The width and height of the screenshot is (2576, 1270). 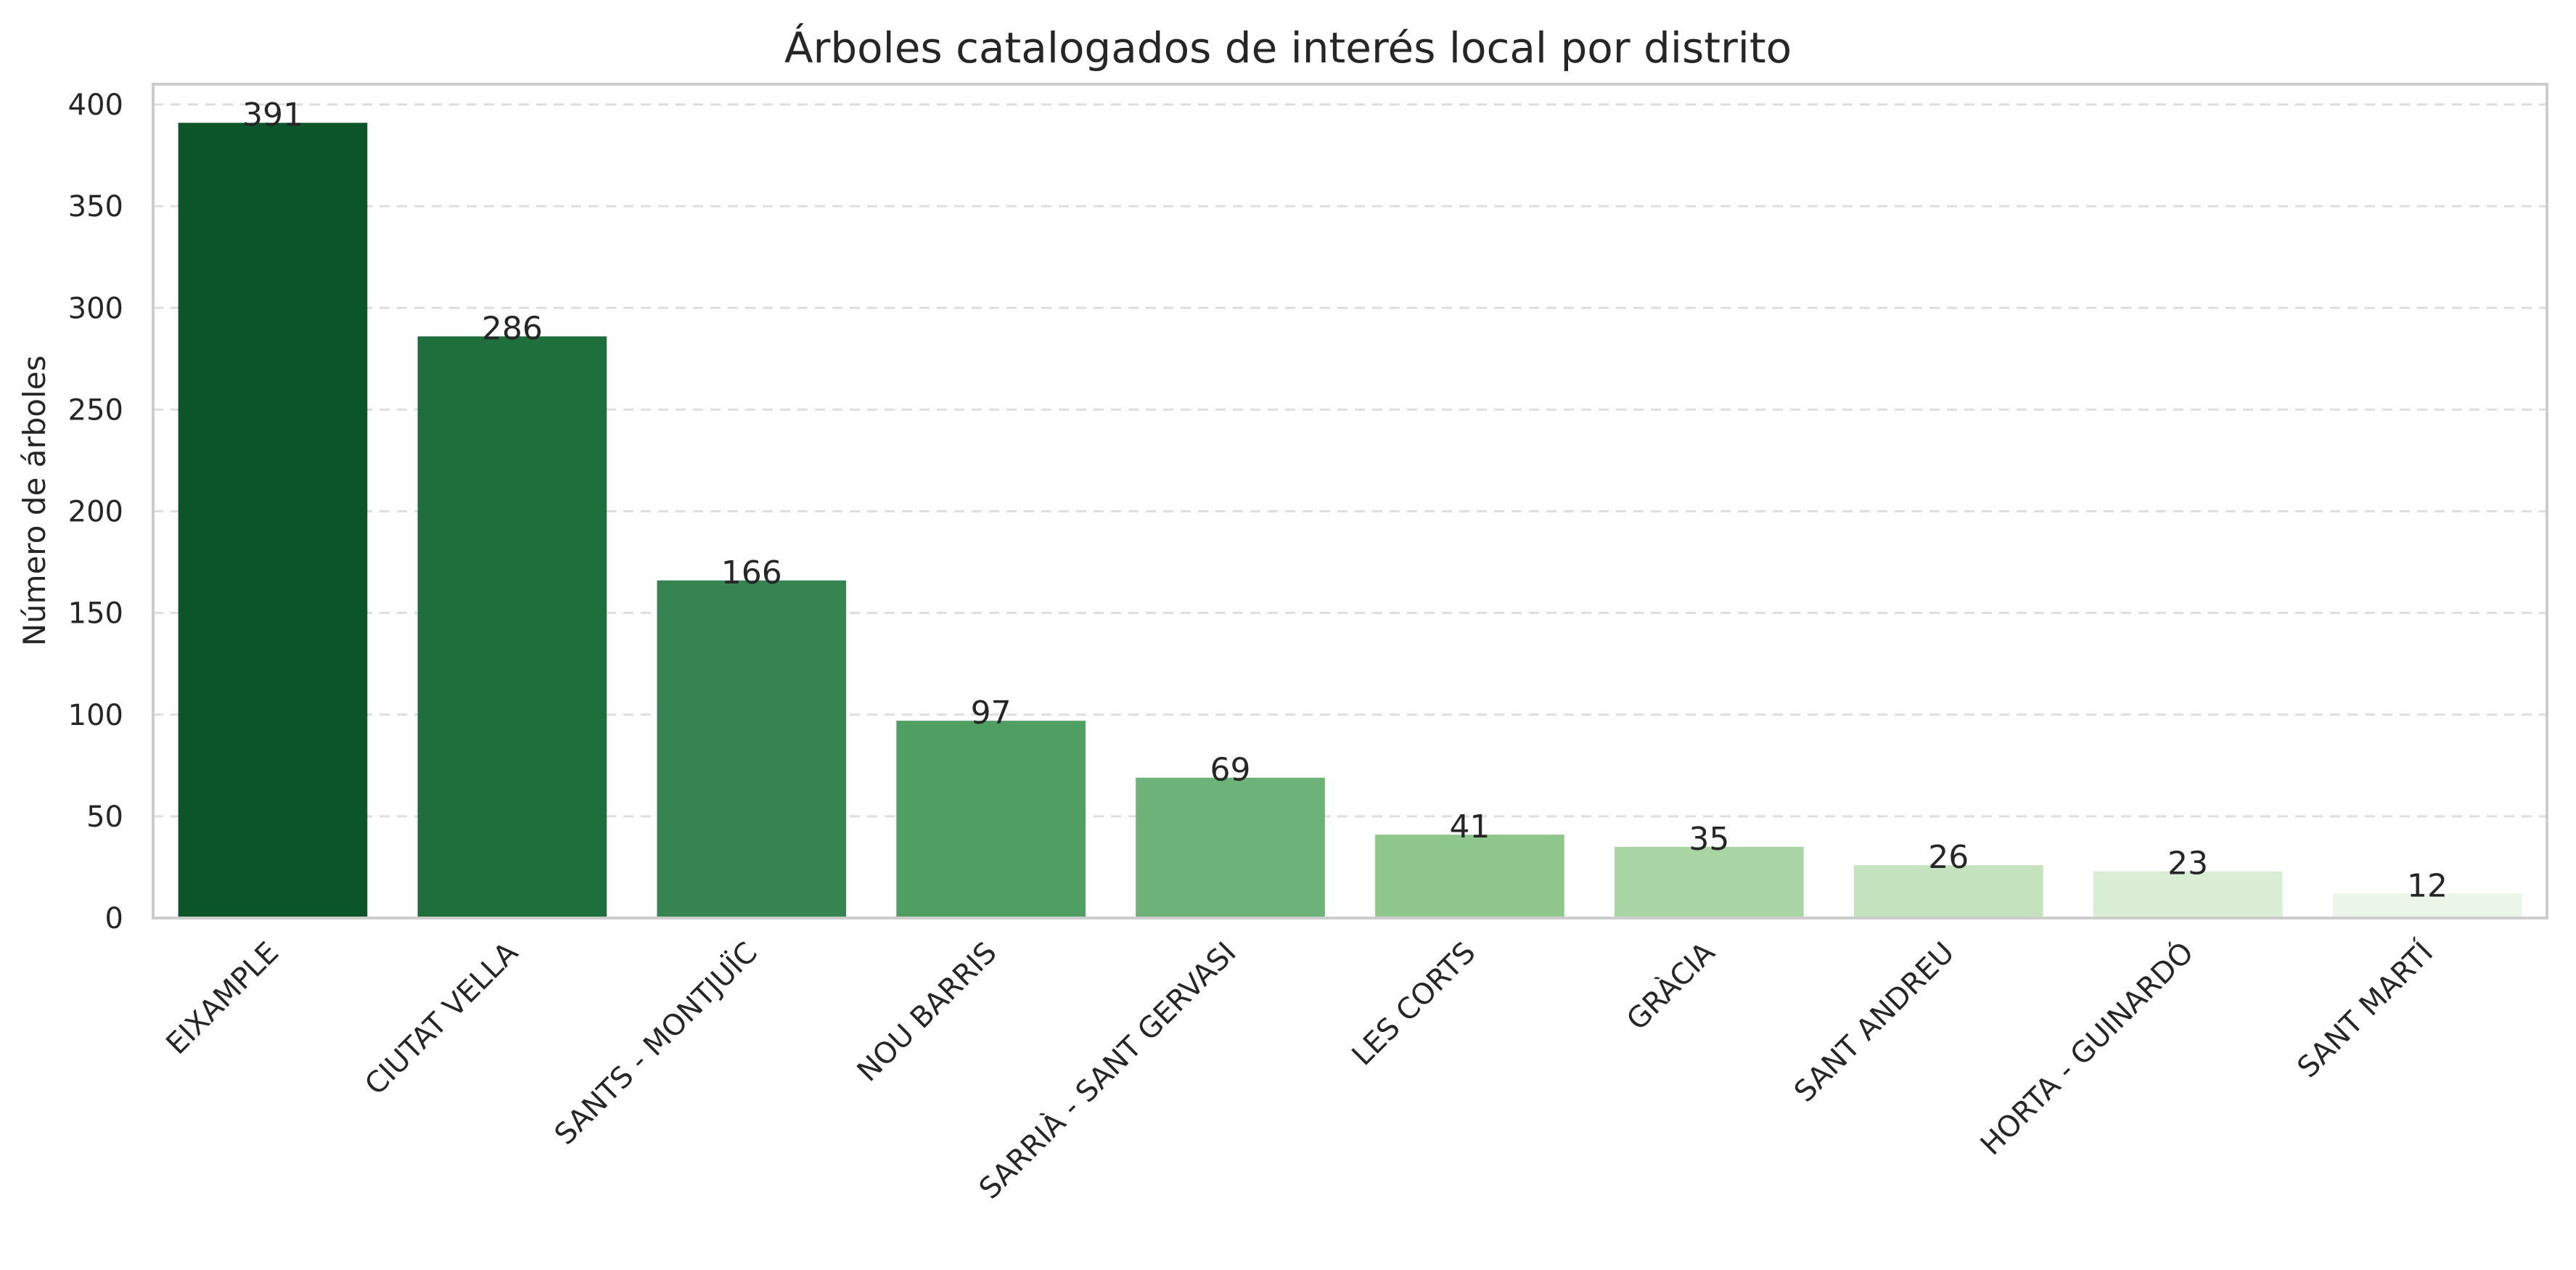 What do you see at coordinates (441, 1019) in the screenshot?
I see `x-tick-label: CIUTAT VELLA` at bounding box center [441, 1019].